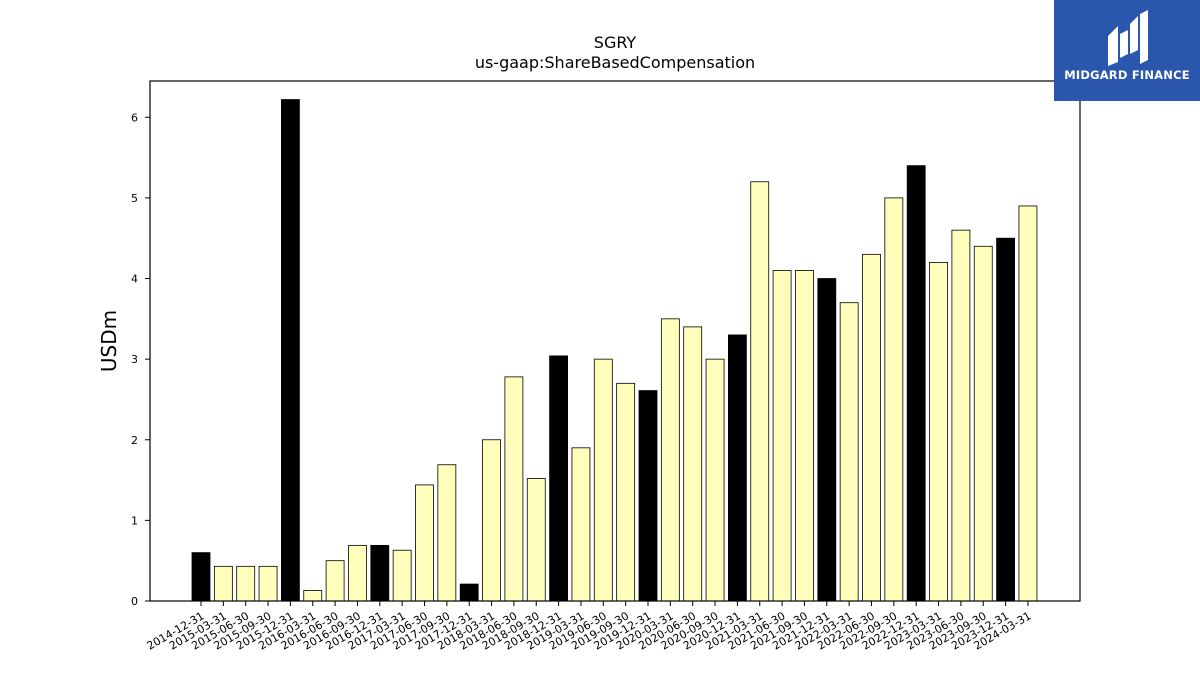  What do you see at coordinates (134, 520) in the screenshot?
I see `y-tick-label: 1` at bounding box center [134, 520].